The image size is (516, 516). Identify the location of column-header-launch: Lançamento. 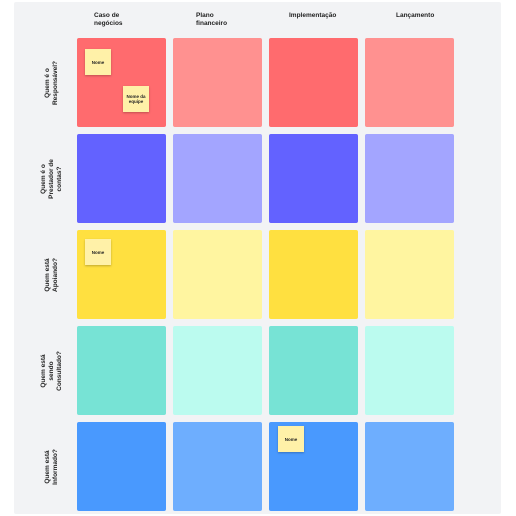
(415, 15).